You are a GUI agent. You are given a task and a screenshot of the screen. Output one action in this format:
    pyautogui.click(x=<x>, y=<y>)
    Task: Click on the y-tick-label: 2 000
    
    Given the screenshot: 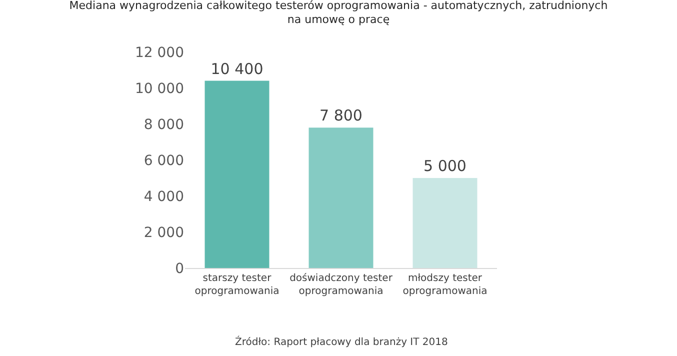 What is the action you would take?
    pyautogui.click(x=164, y=232)
    